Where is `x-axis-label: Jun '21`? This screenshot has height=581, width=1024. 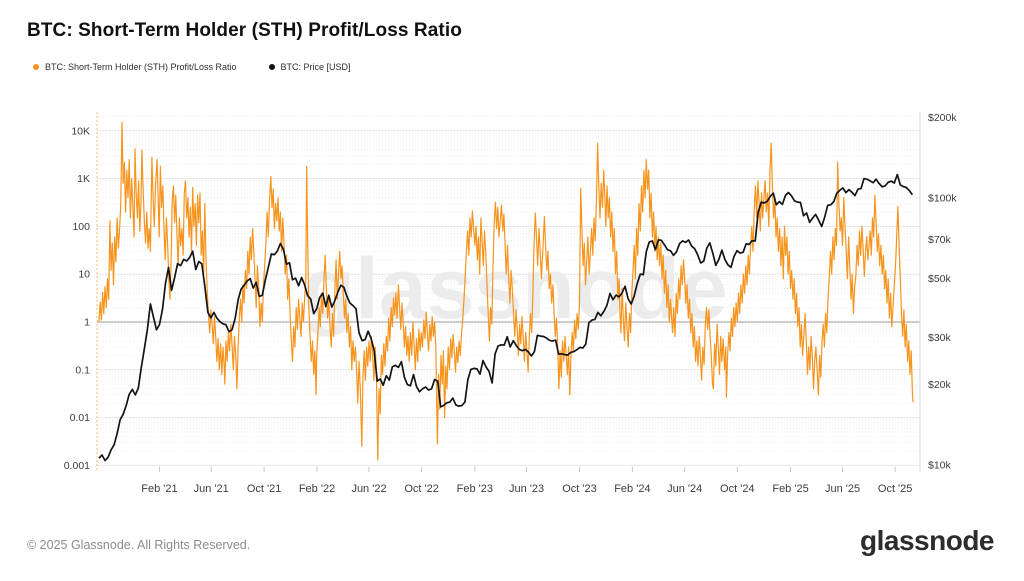 x-axis-label: Jun '21 is located at coordinates (211, 489).